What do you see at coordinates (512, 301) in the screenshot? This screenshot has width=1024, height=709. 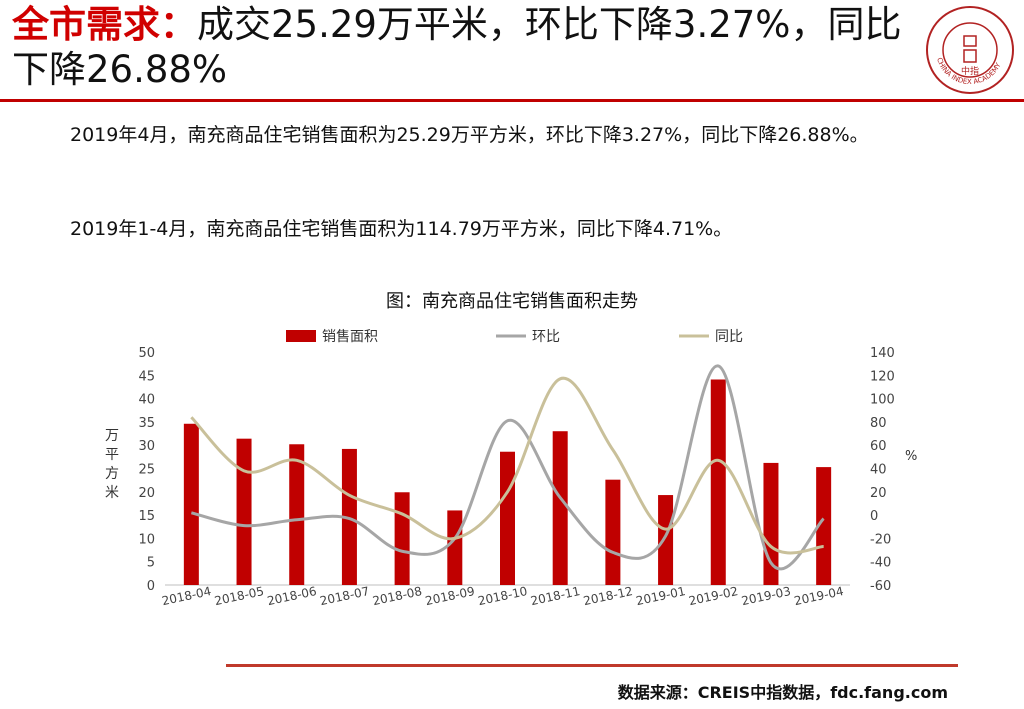 I see `chart-caption: 图：南充商品住宅销售面积走势` at bounding box center [512, 301].